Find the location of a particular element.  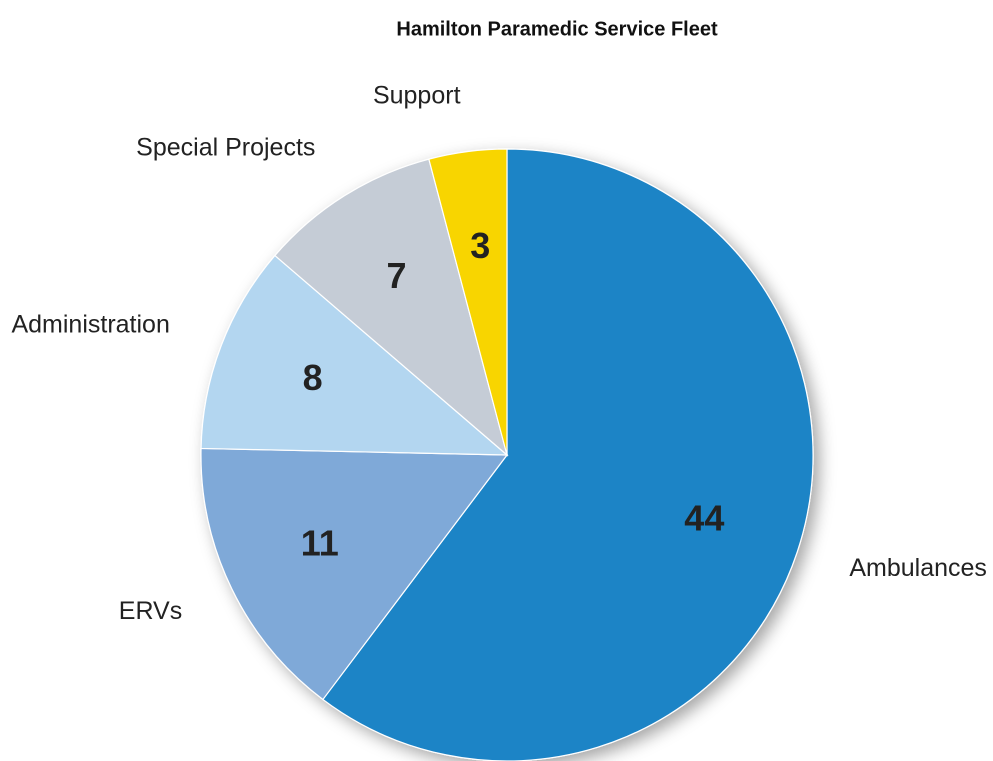

value-label: 44 is located at coordinates (704, 518).